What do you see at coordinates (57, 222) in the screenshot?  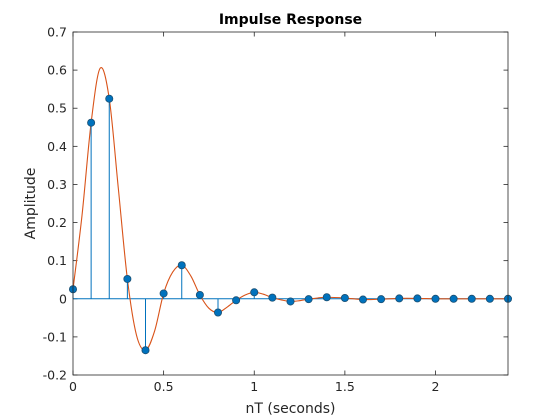 I see `y-tick-label: 0.2` at bounding box center [57, 222].